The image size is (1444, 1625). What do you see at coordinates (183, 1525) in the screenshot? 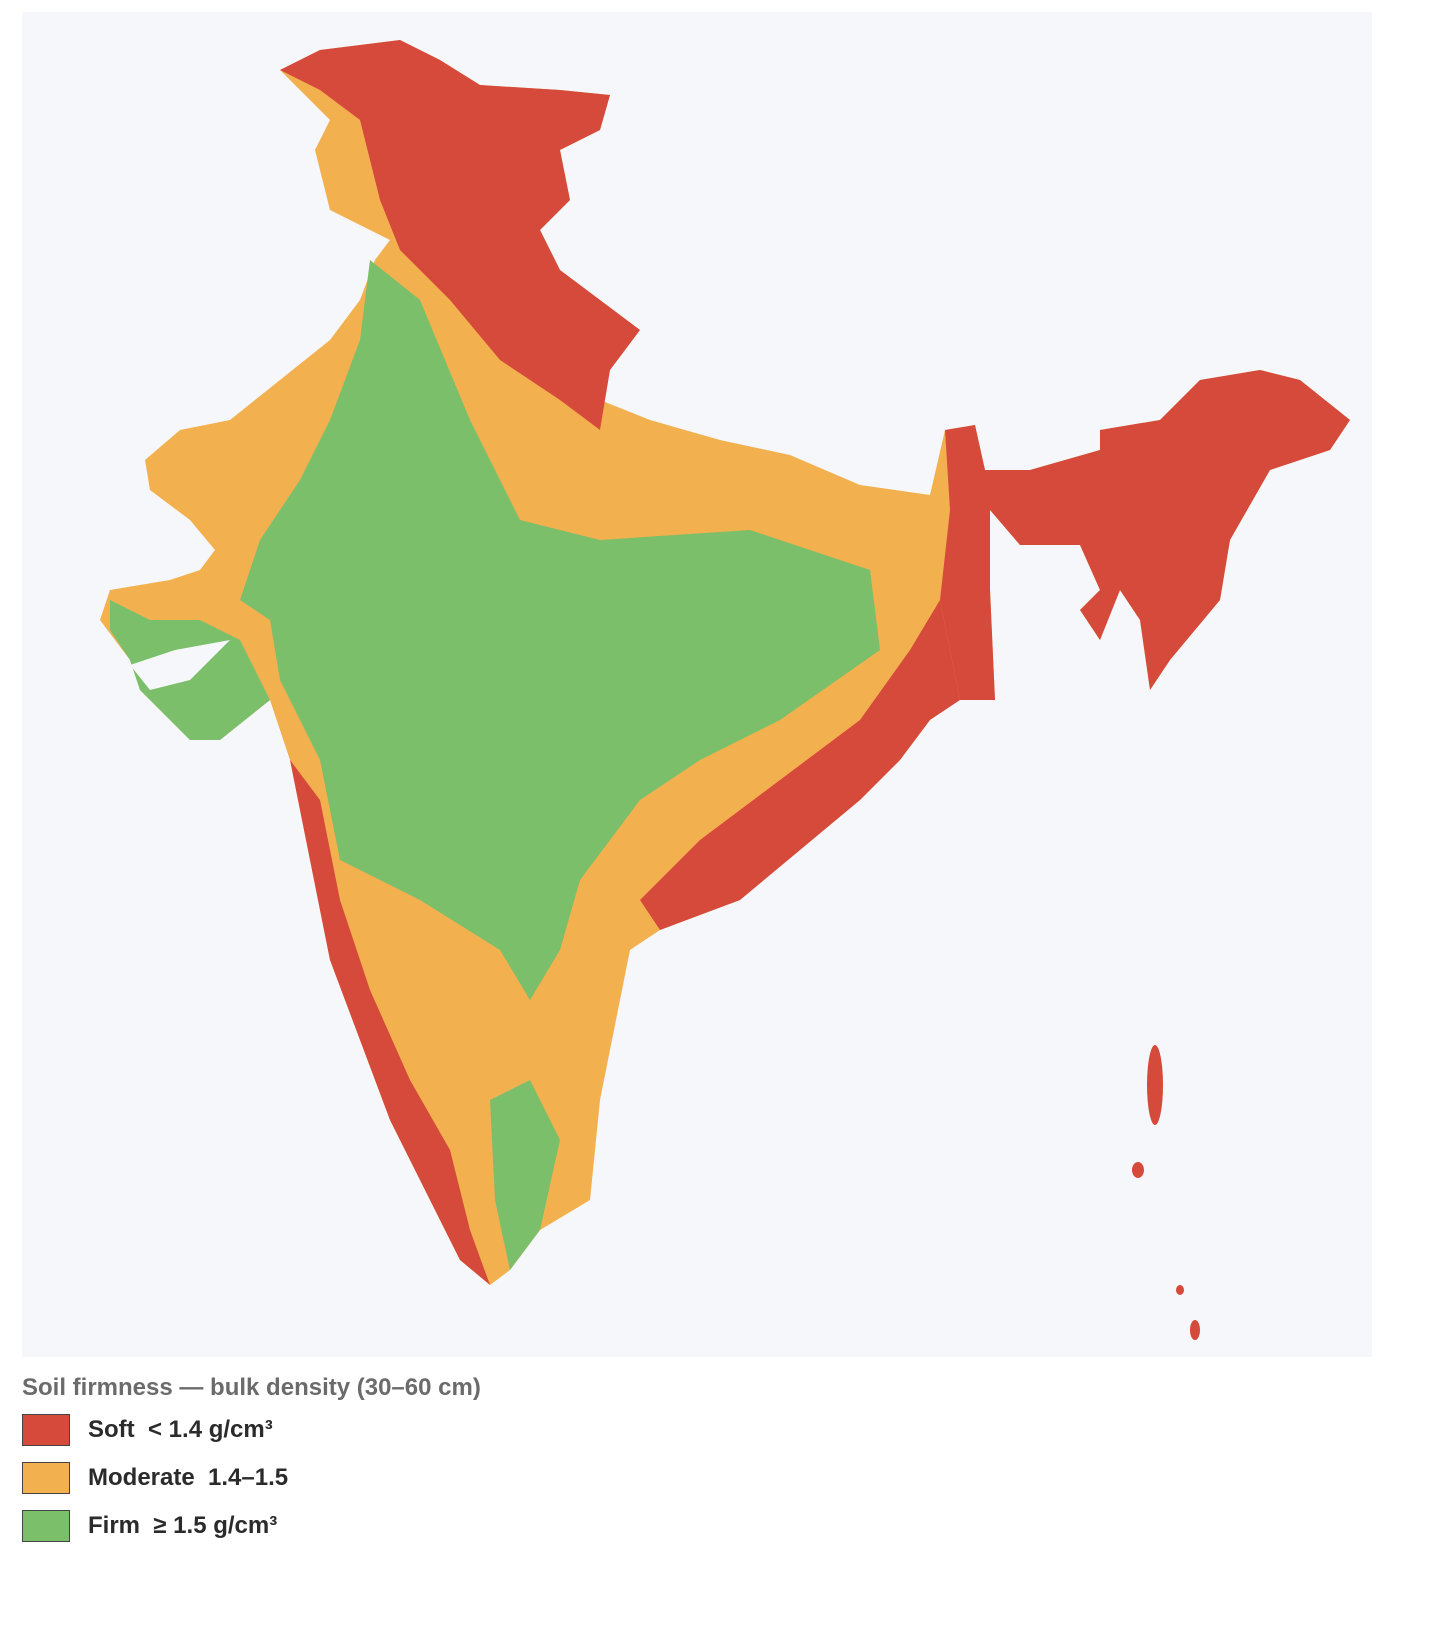
I see `legend-label: Firm ≥ 1.5 g/cm³` at bounding box center [183, 1525].